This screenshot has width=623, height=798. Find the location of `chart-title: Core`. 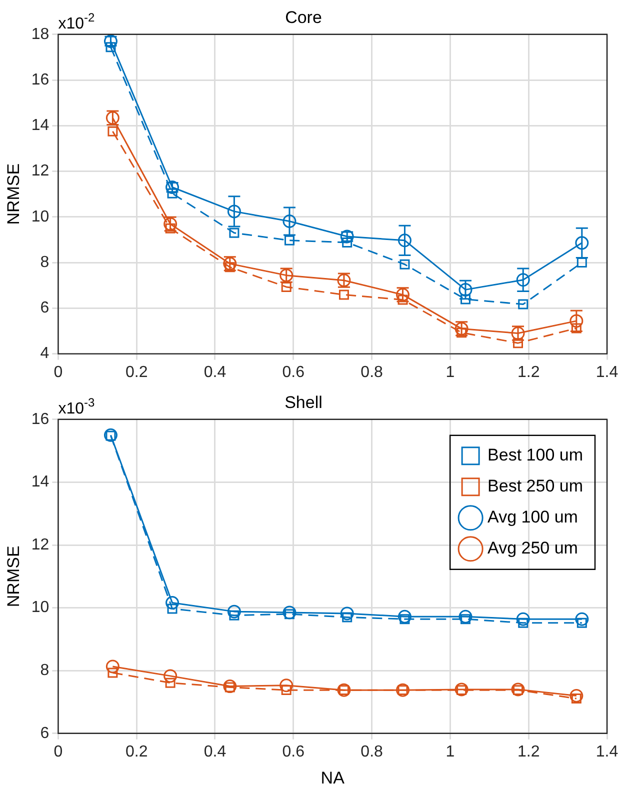

chart-title: Core is located at coordinates (303, 17).